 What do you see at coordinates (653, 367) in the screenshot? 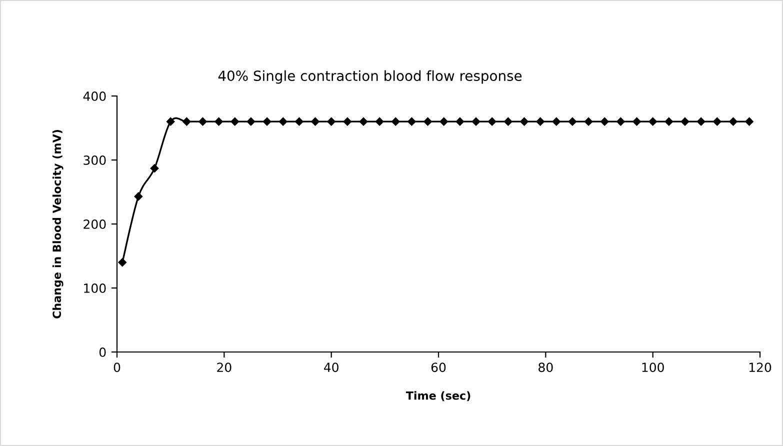
I see `x-tick-label: 100` at bounding box center [653, 367].